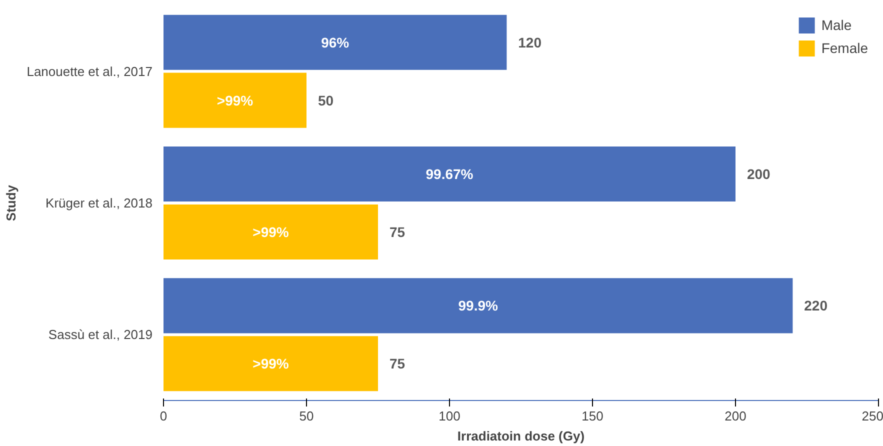 The width and height of the screenshot is (883, 446). I want to click on x-tick-label: 200, so click(735, 416).